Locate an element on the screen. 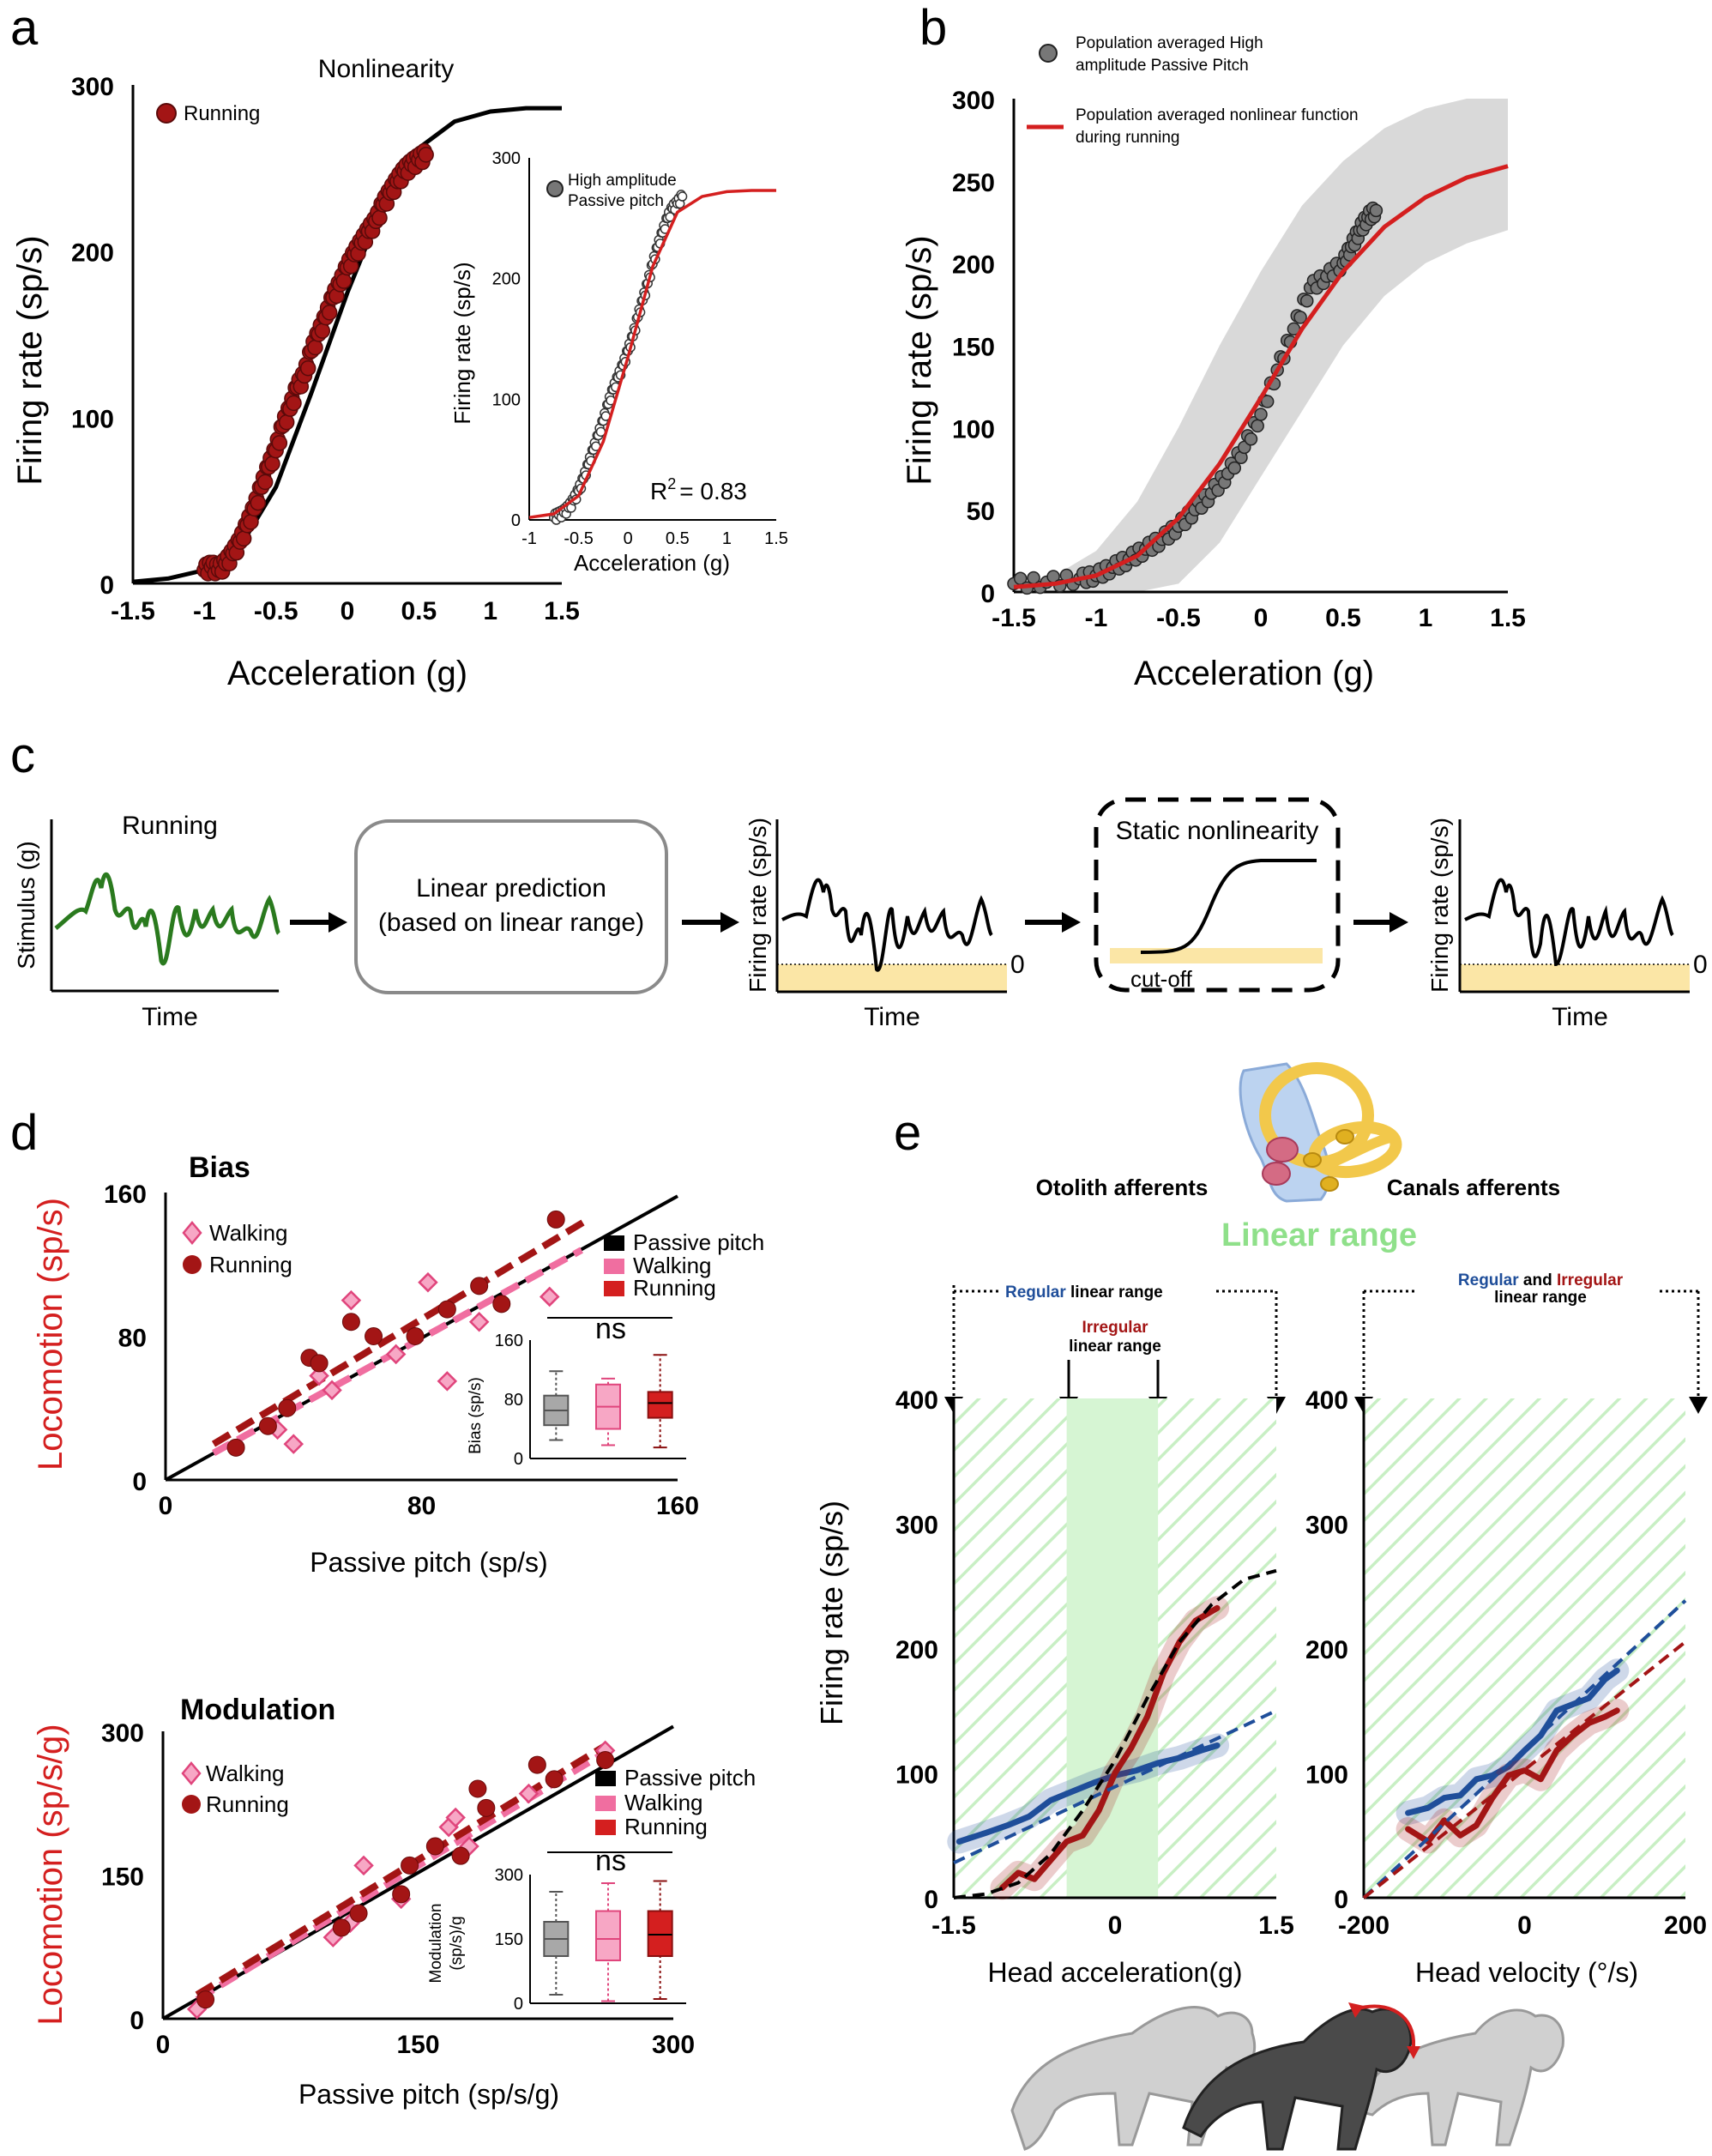 This screenshot has height=2156, width=1712. d-bias-y-tick-label: 80 is located at coordinates (132, 1339).